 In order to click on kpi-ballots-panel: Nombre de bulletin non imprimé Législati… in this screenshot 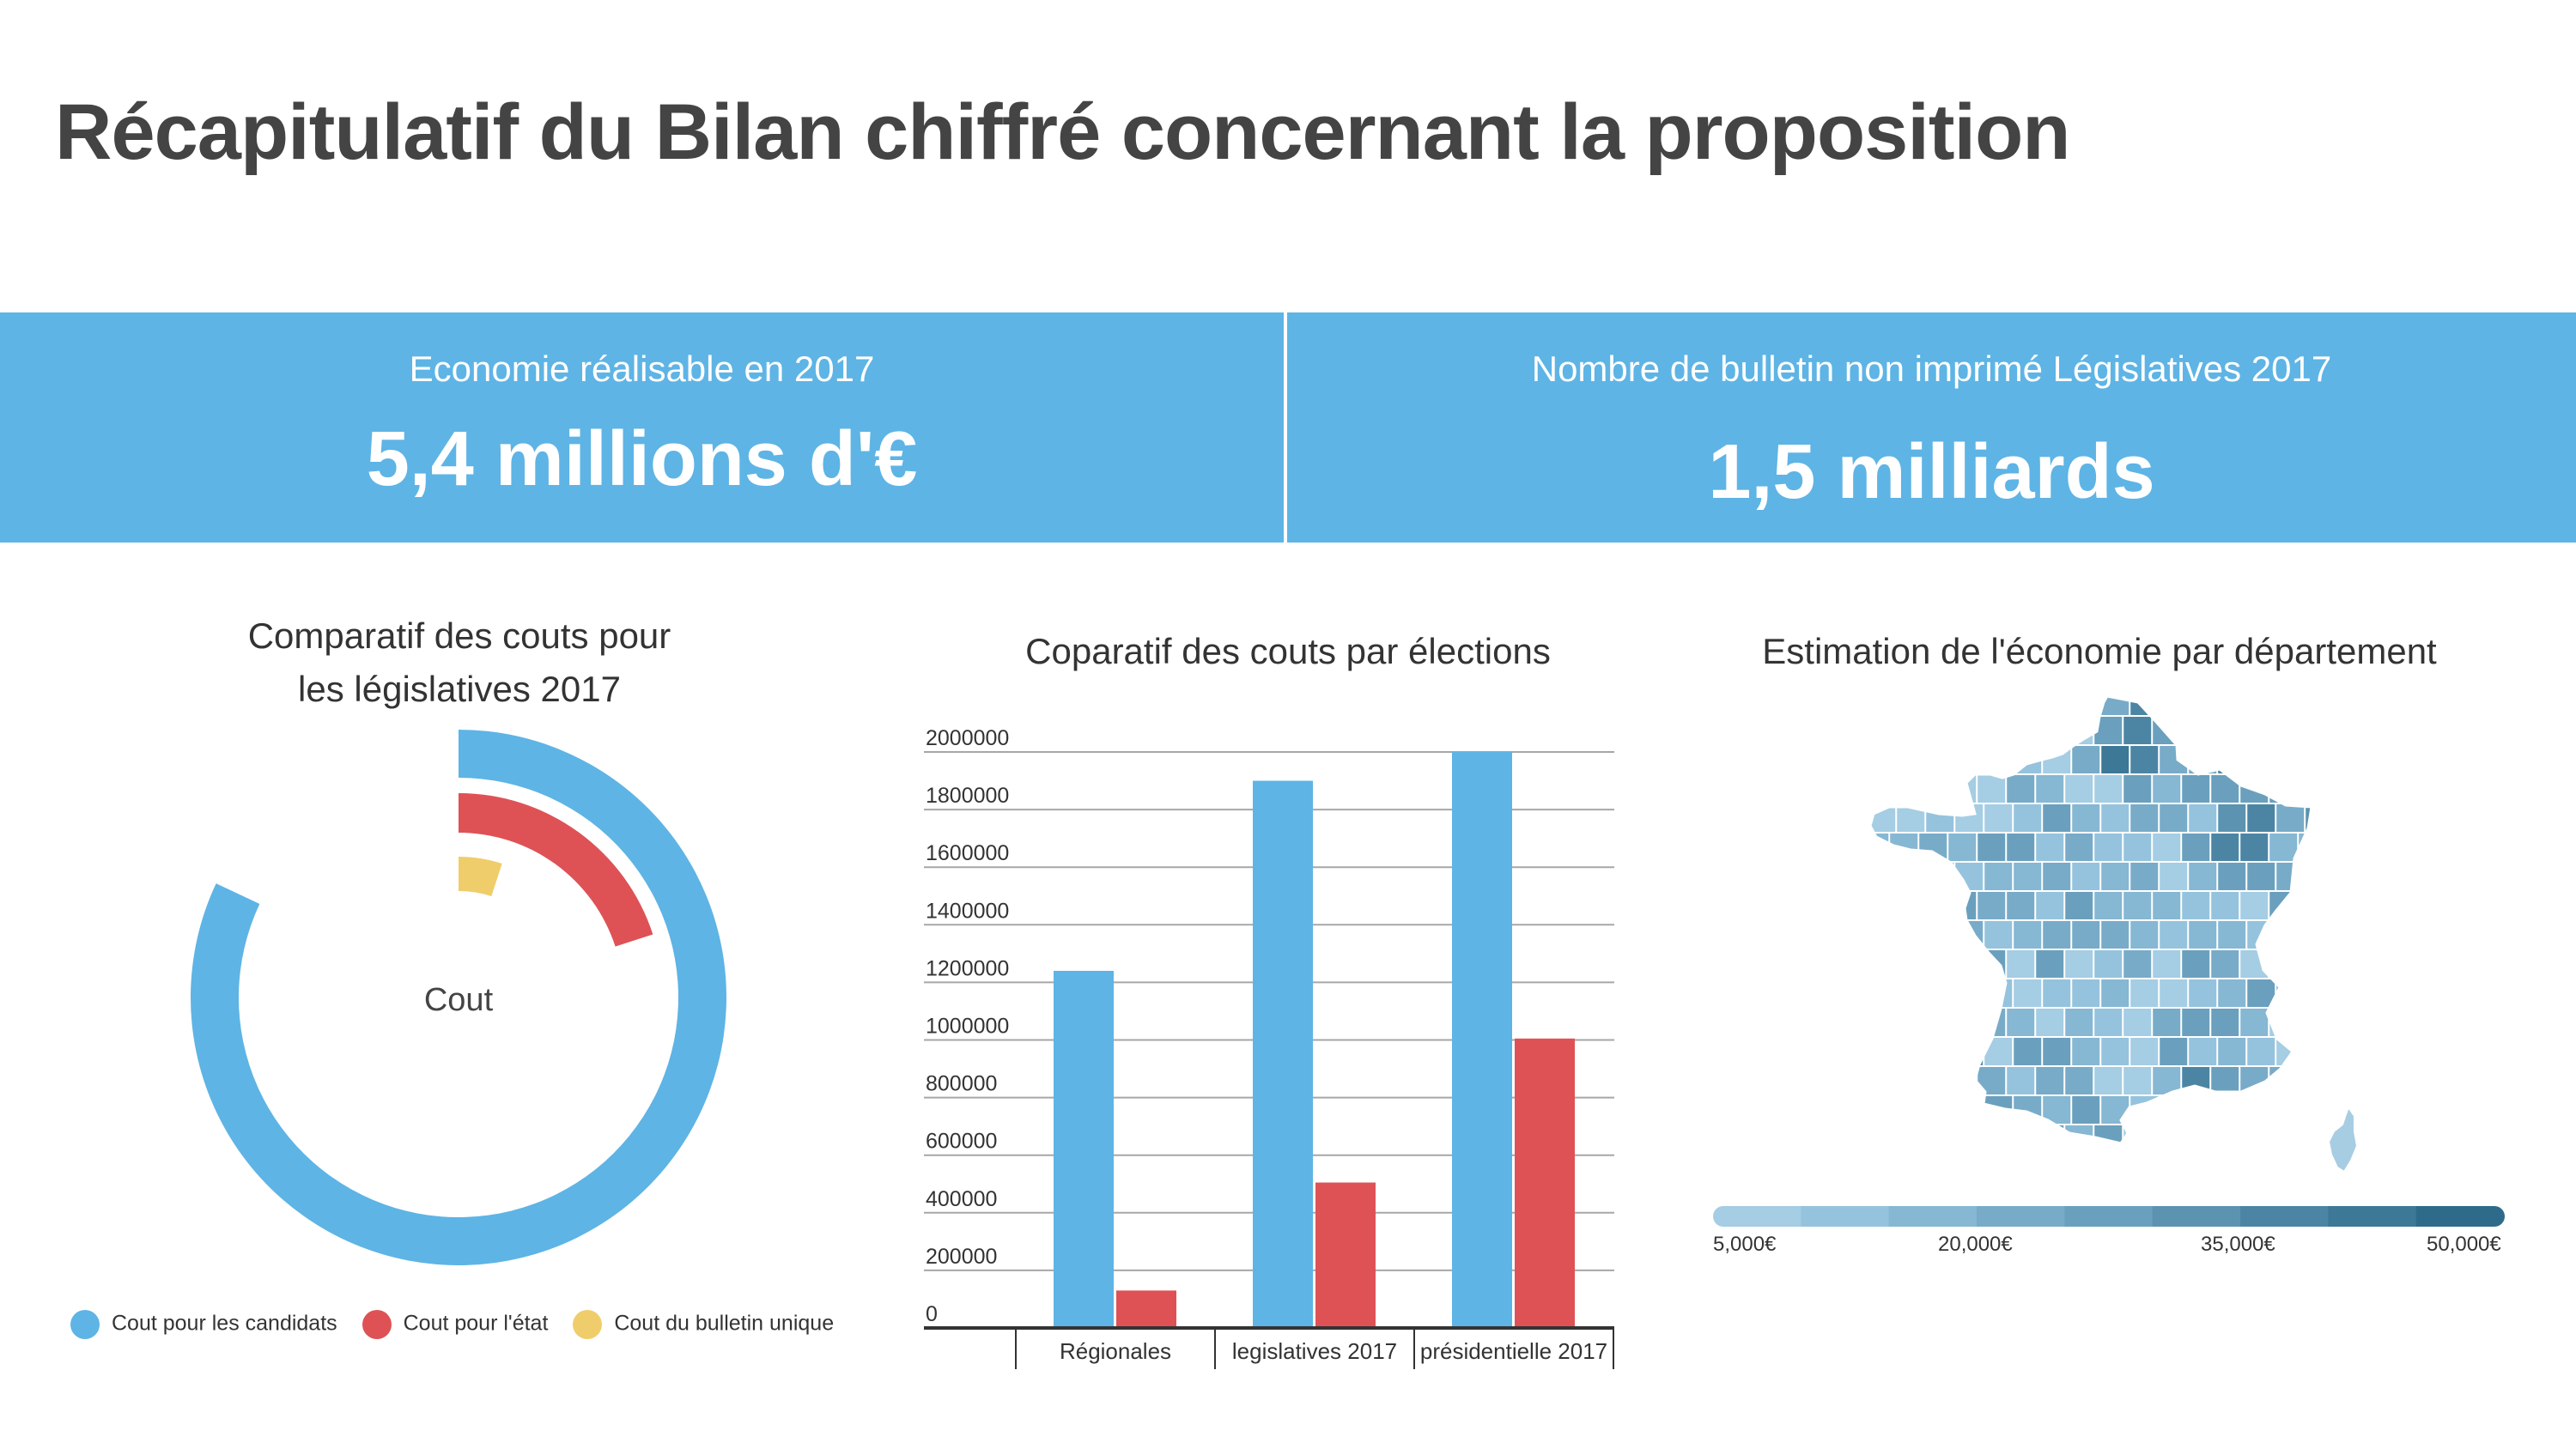, I will do `click(1931, 427)`.